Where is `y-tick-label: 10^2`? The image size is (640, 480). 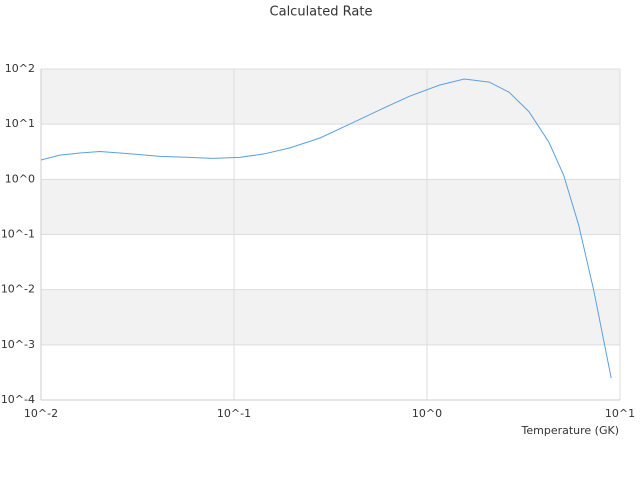
y-tick-label: 10^2 is located at coordinates (20, 68).